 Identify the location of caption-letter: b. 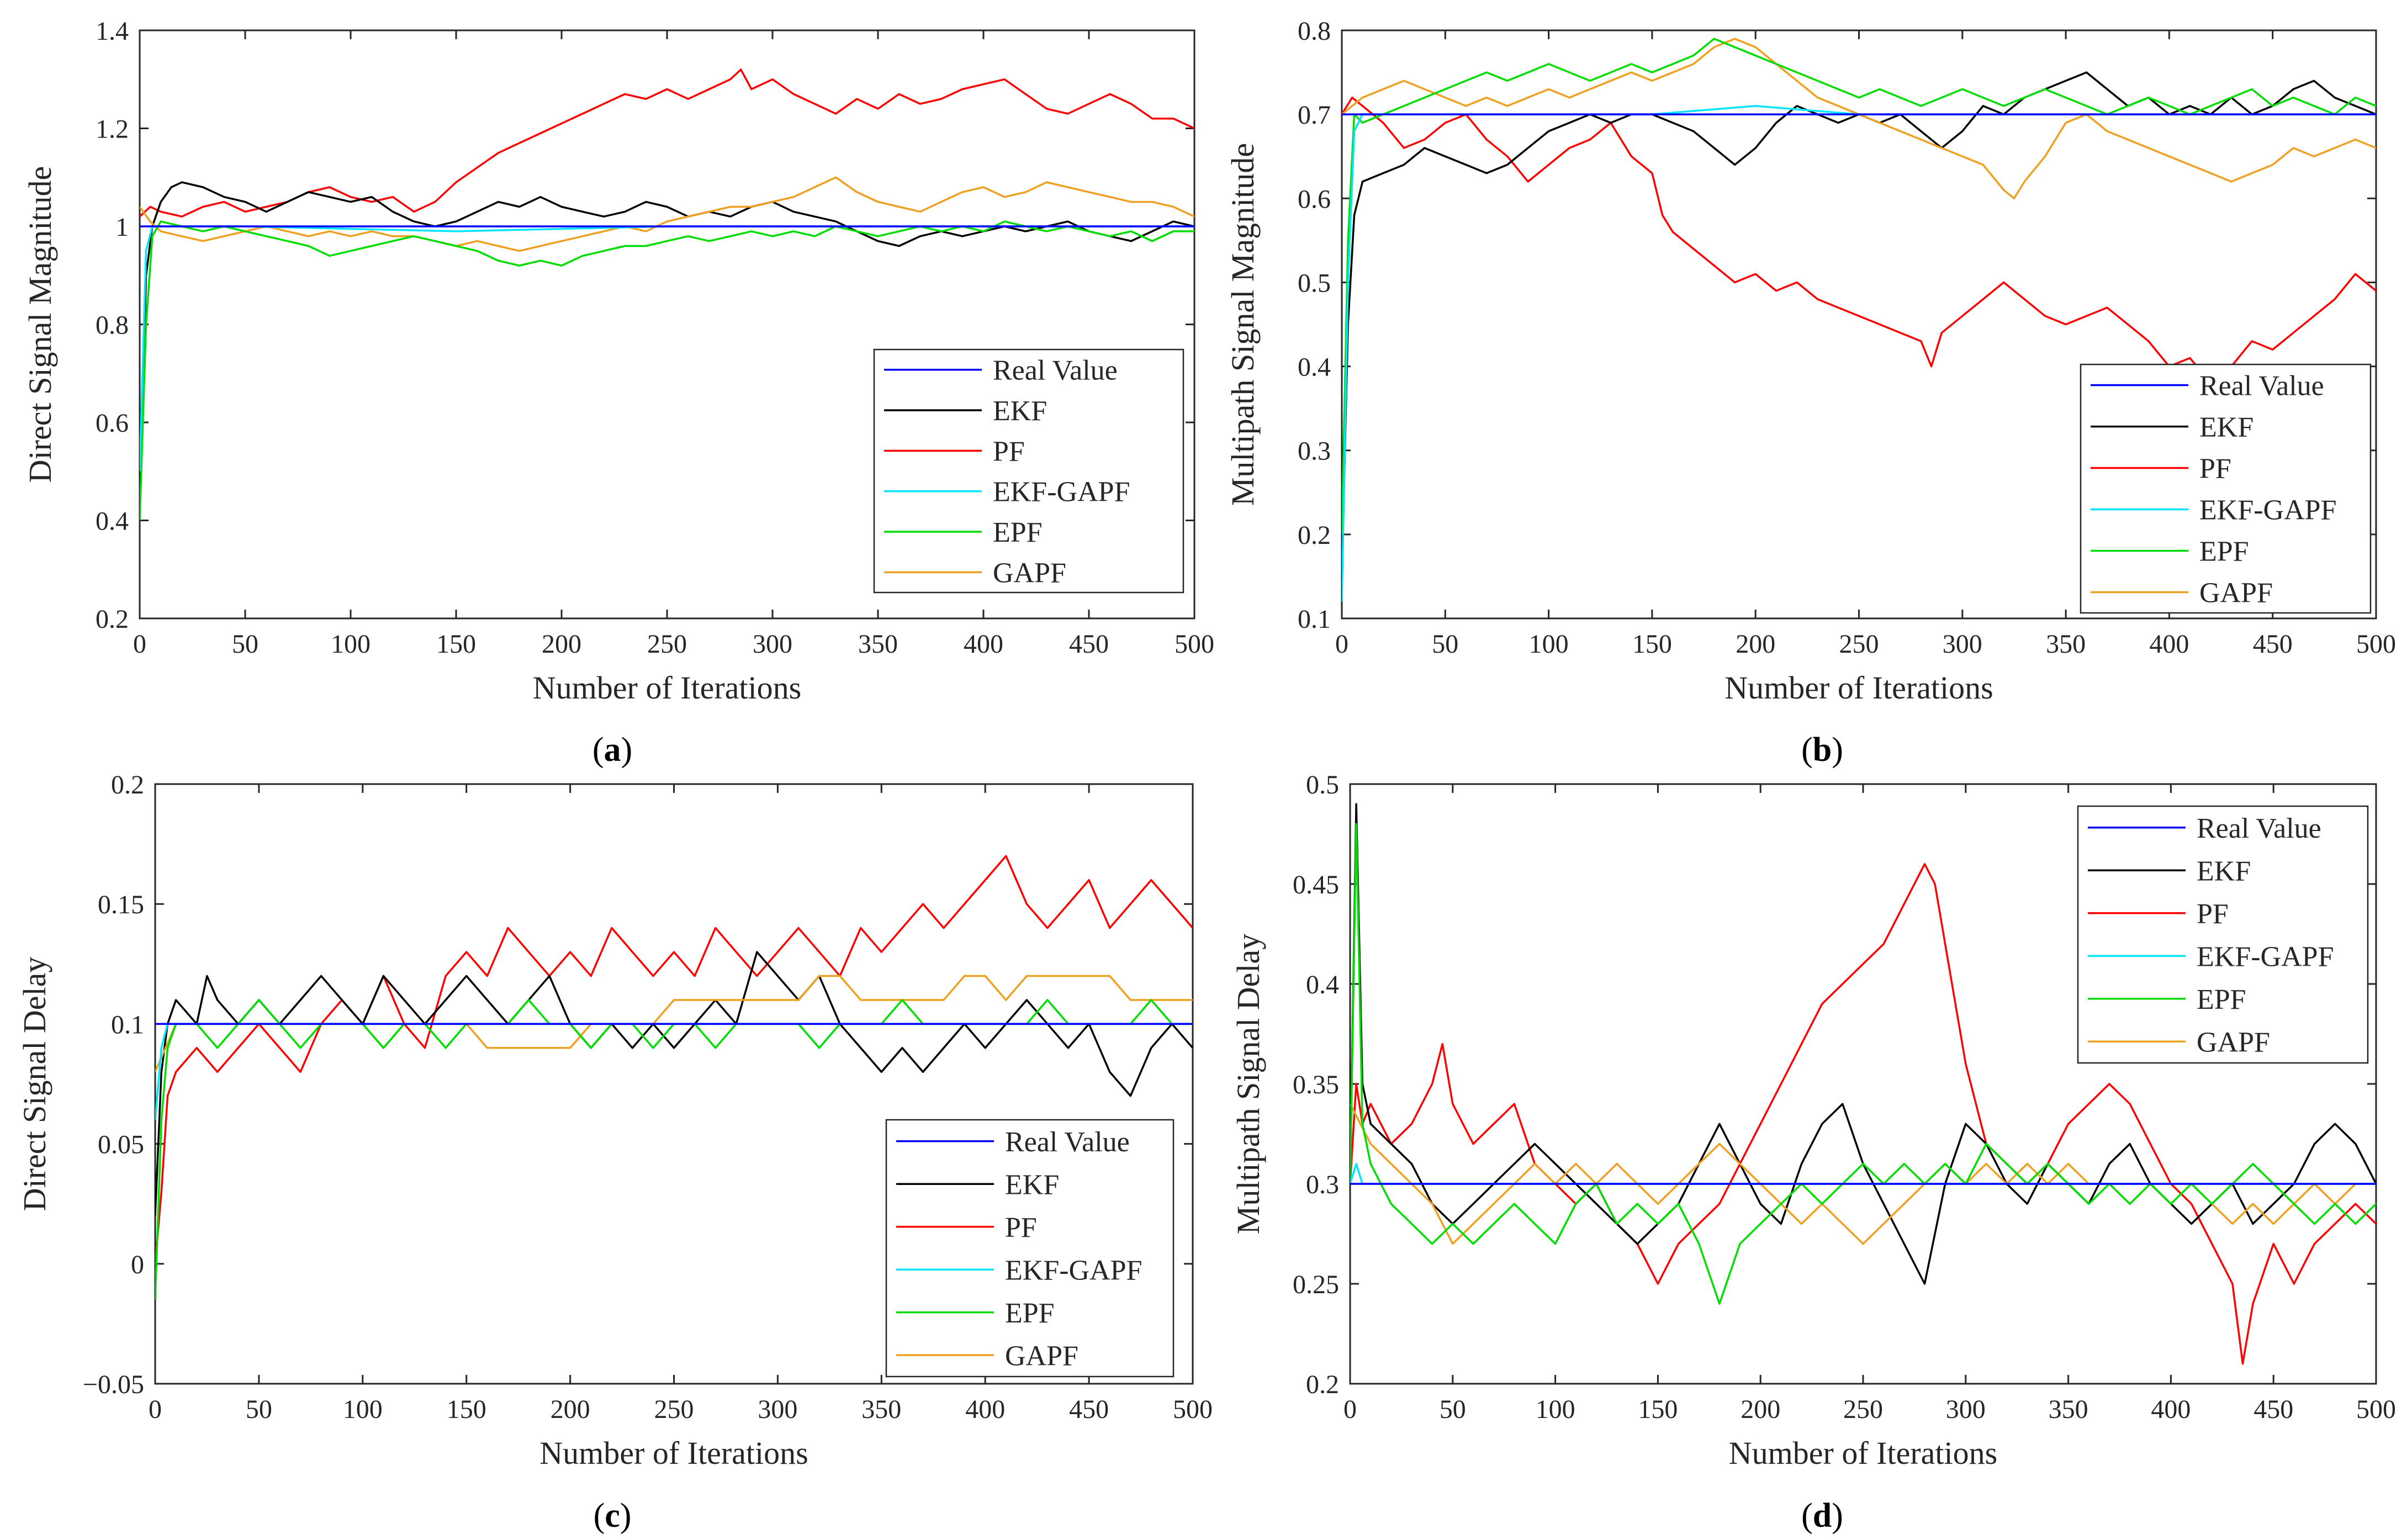
(1822, 750).